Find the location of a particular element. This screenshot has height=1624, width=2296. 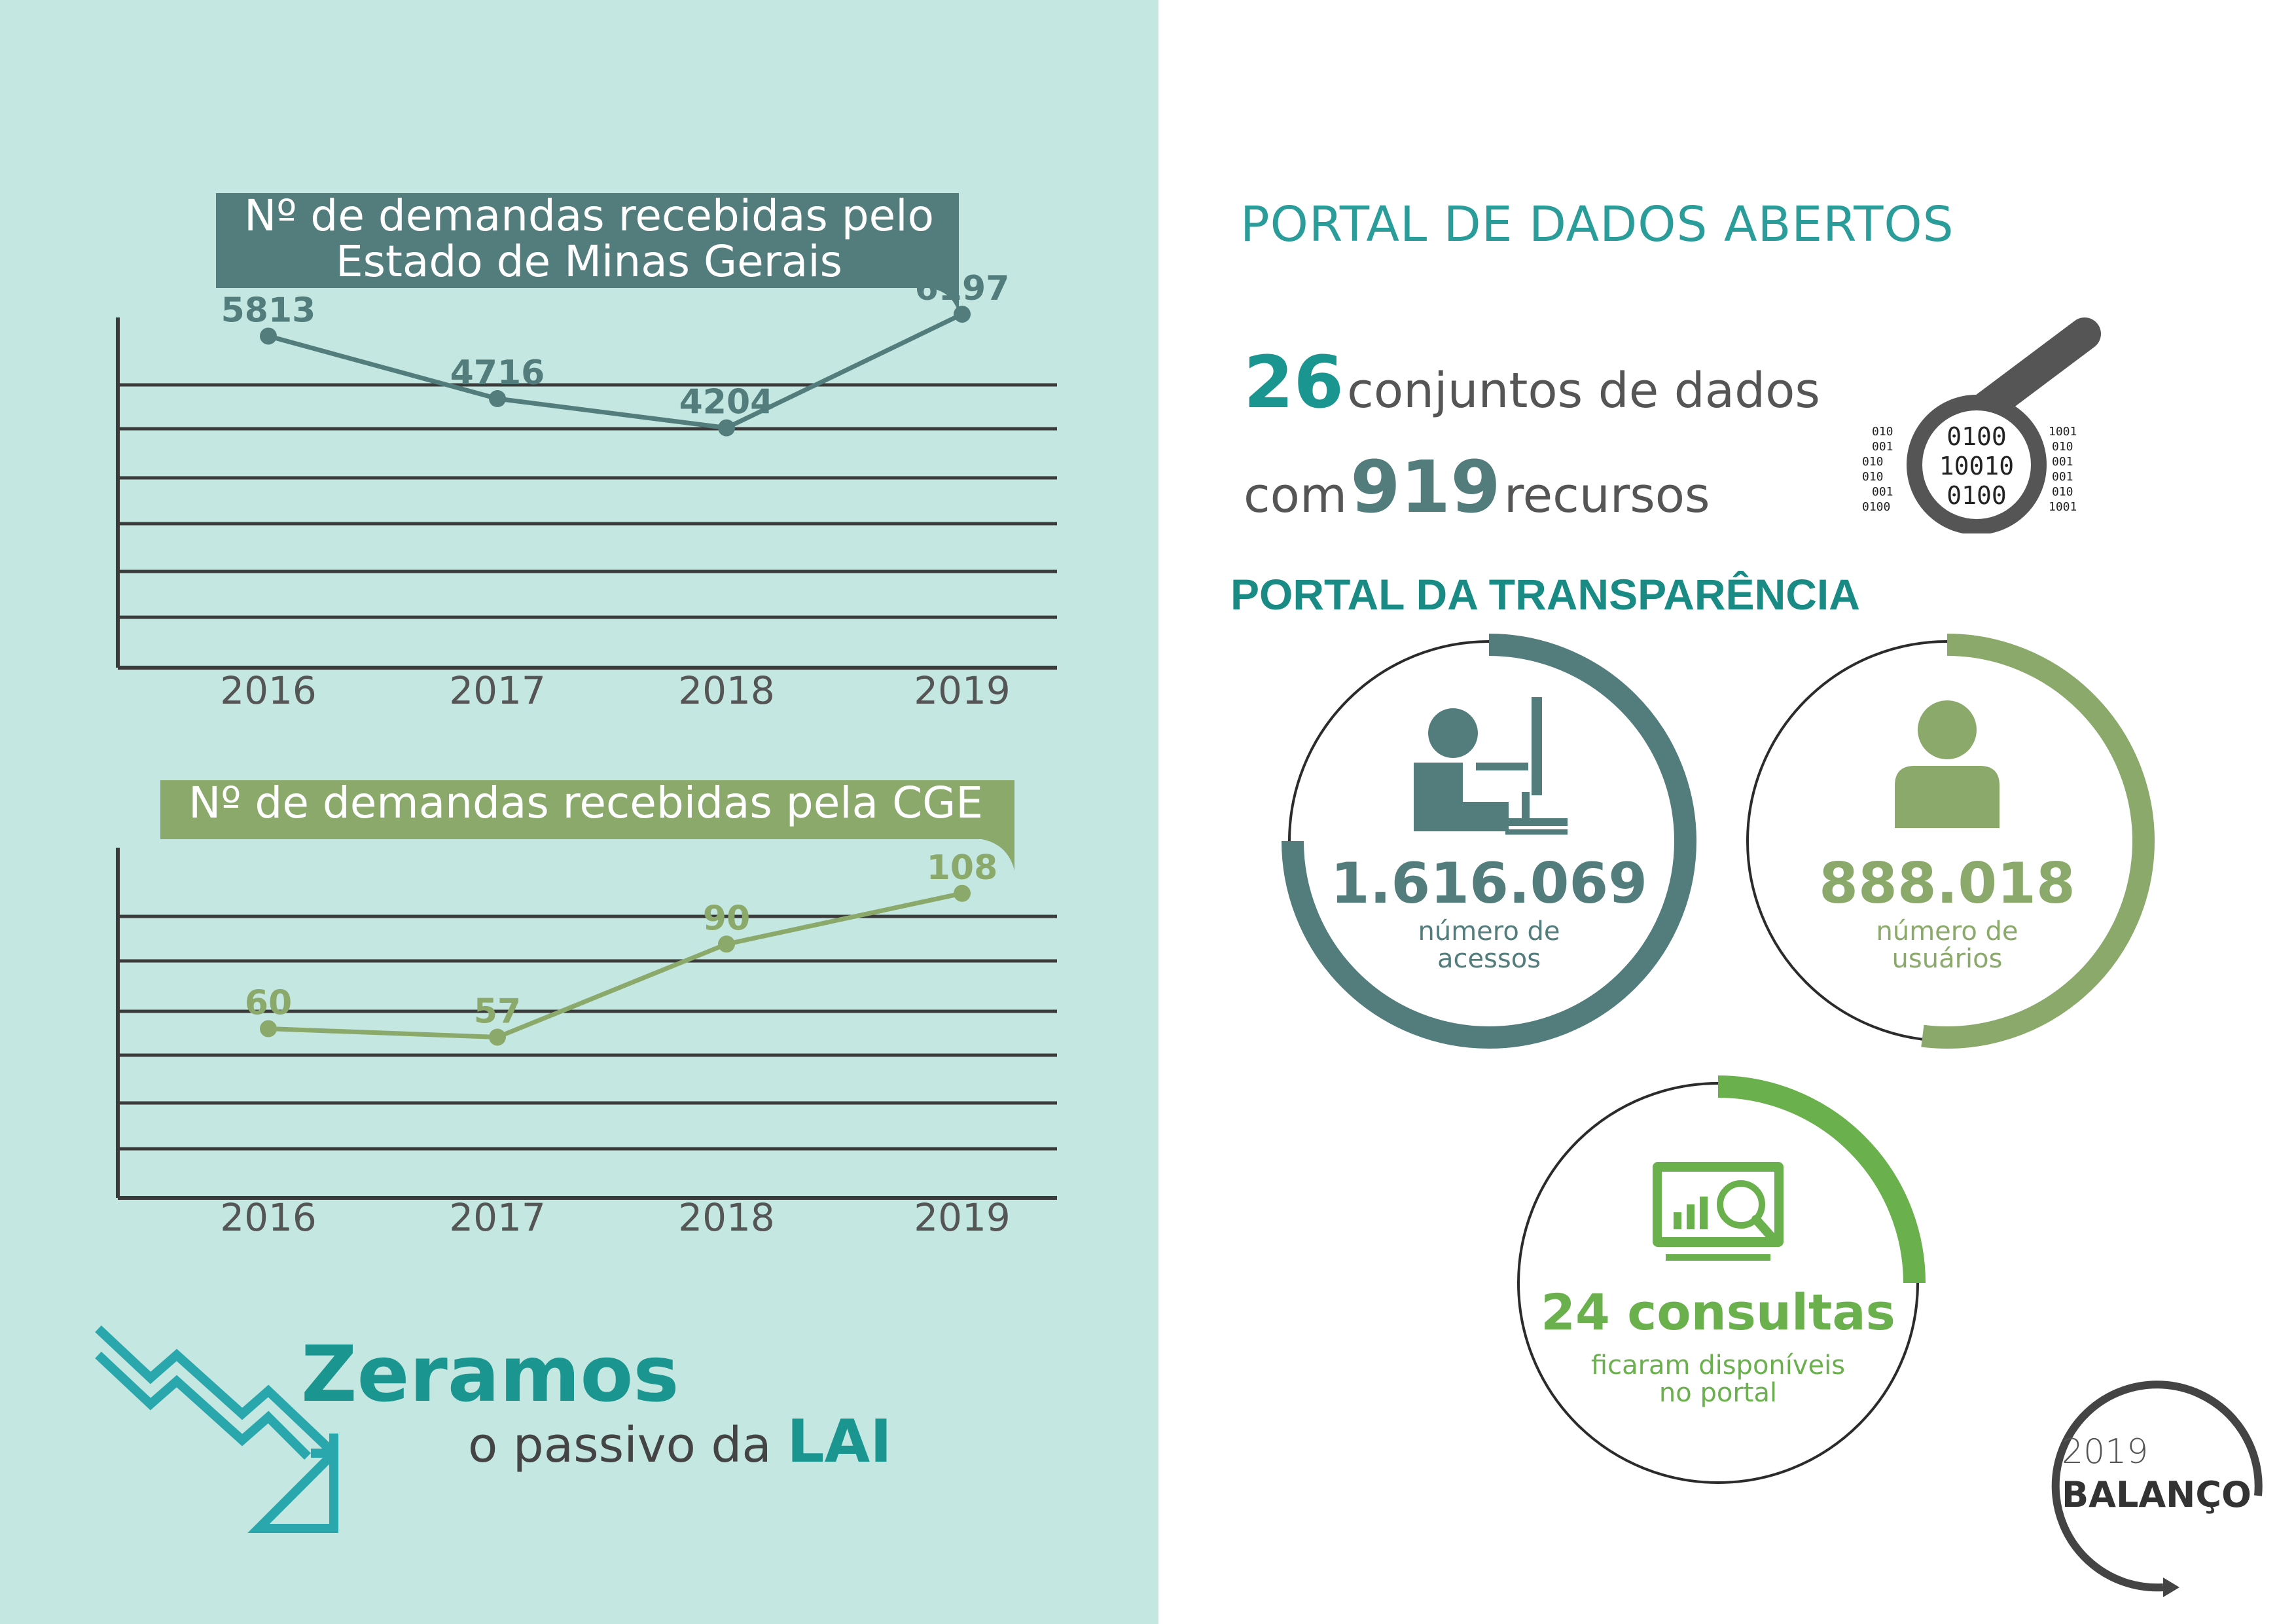

datasets-text: conjuntos de dados is located at coordinates (1583, 391).